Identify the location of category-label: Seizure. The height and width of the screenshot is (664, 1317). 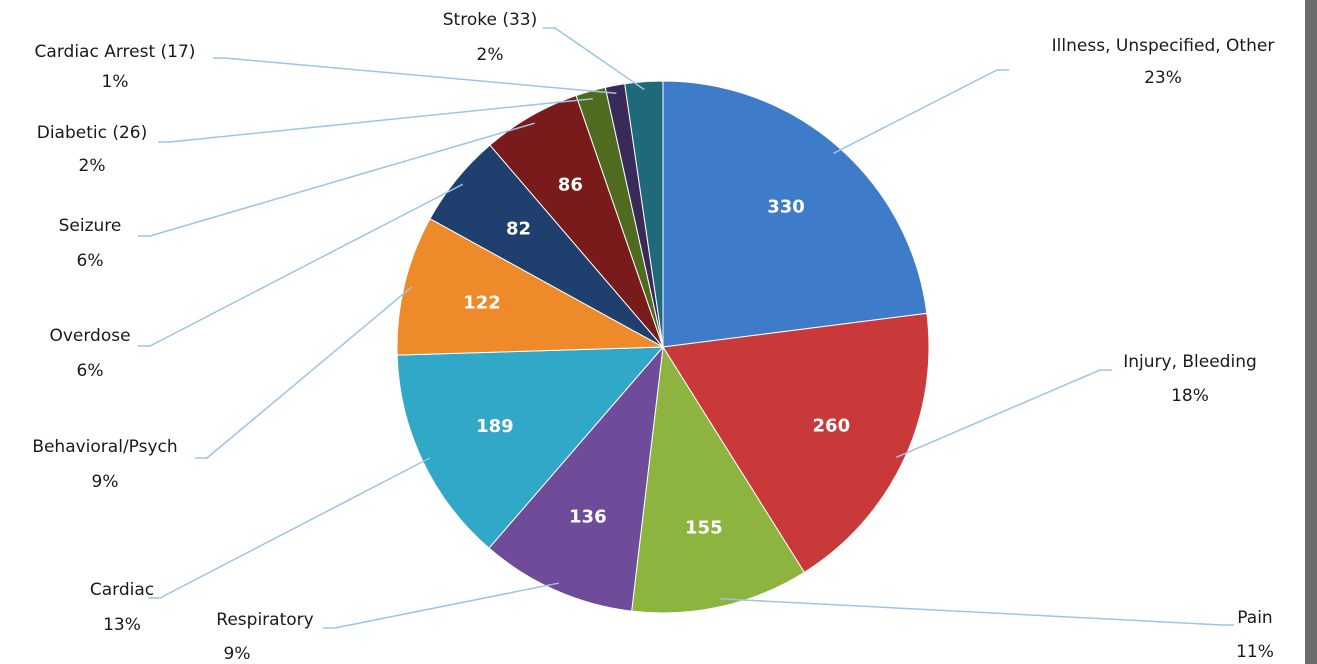
(90, 226).